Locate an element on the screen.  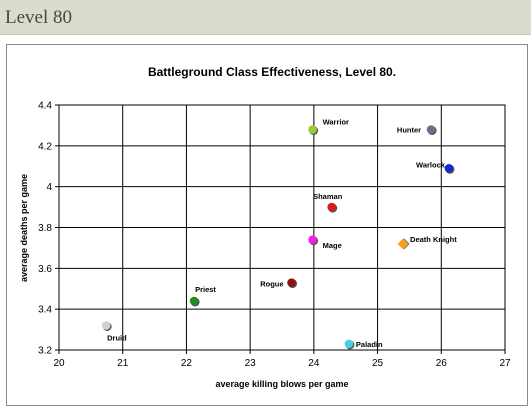
section-header: Level 80 is located at coordinates (265, 17).